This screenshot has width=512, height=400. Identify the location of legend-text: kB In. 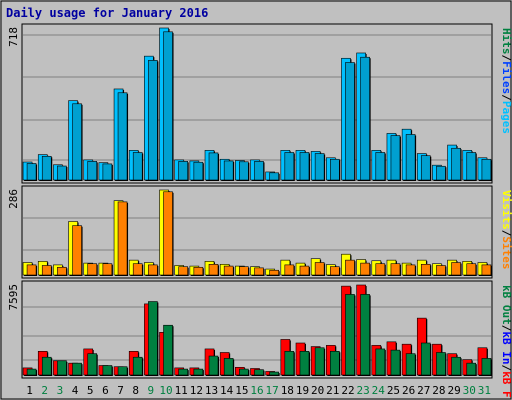
(506, 347).